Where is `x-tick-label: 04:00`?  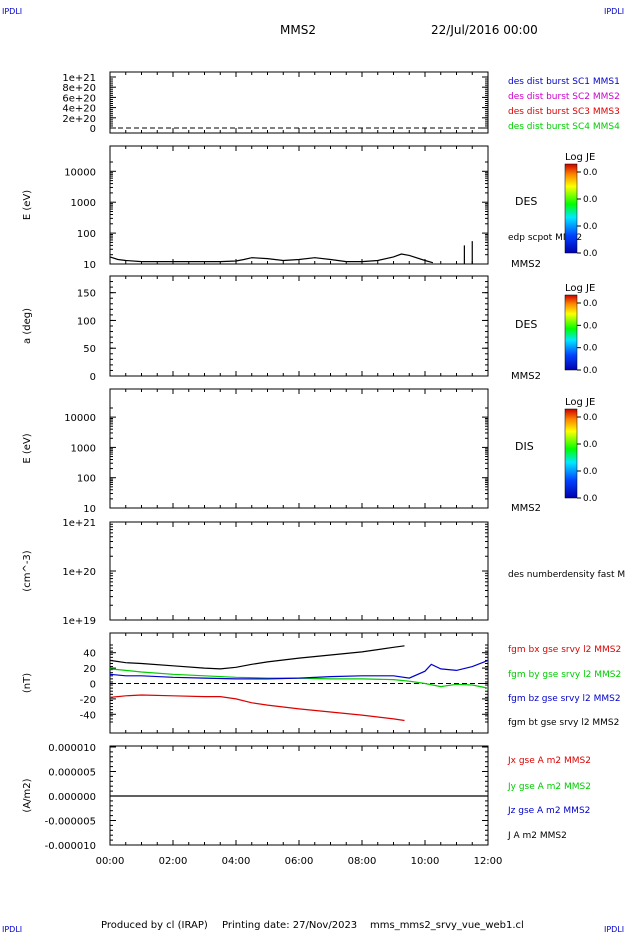
x-tick-label: 04:00 is located at coordinates (236, 861).